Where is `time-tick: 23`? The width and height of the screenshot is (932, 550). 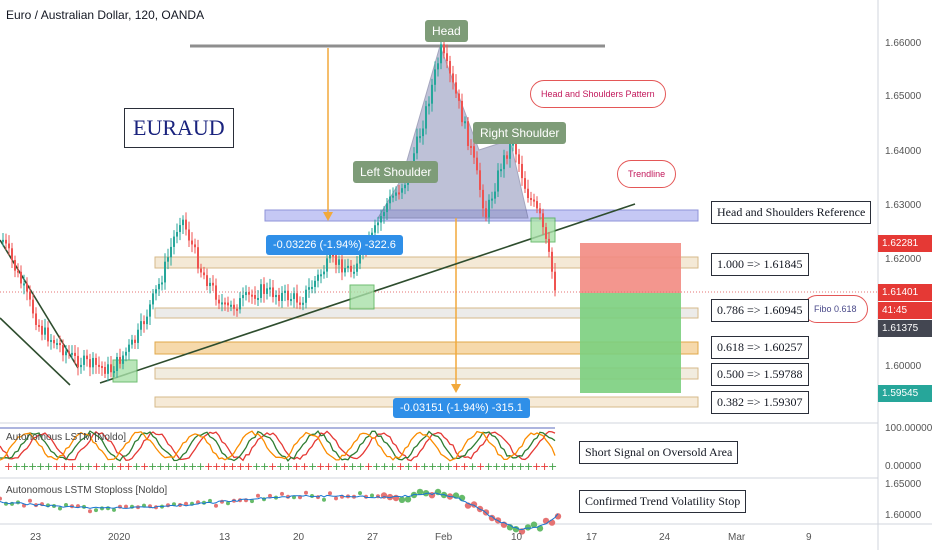 time-tick: 23 is located at coordinates (36, 537).